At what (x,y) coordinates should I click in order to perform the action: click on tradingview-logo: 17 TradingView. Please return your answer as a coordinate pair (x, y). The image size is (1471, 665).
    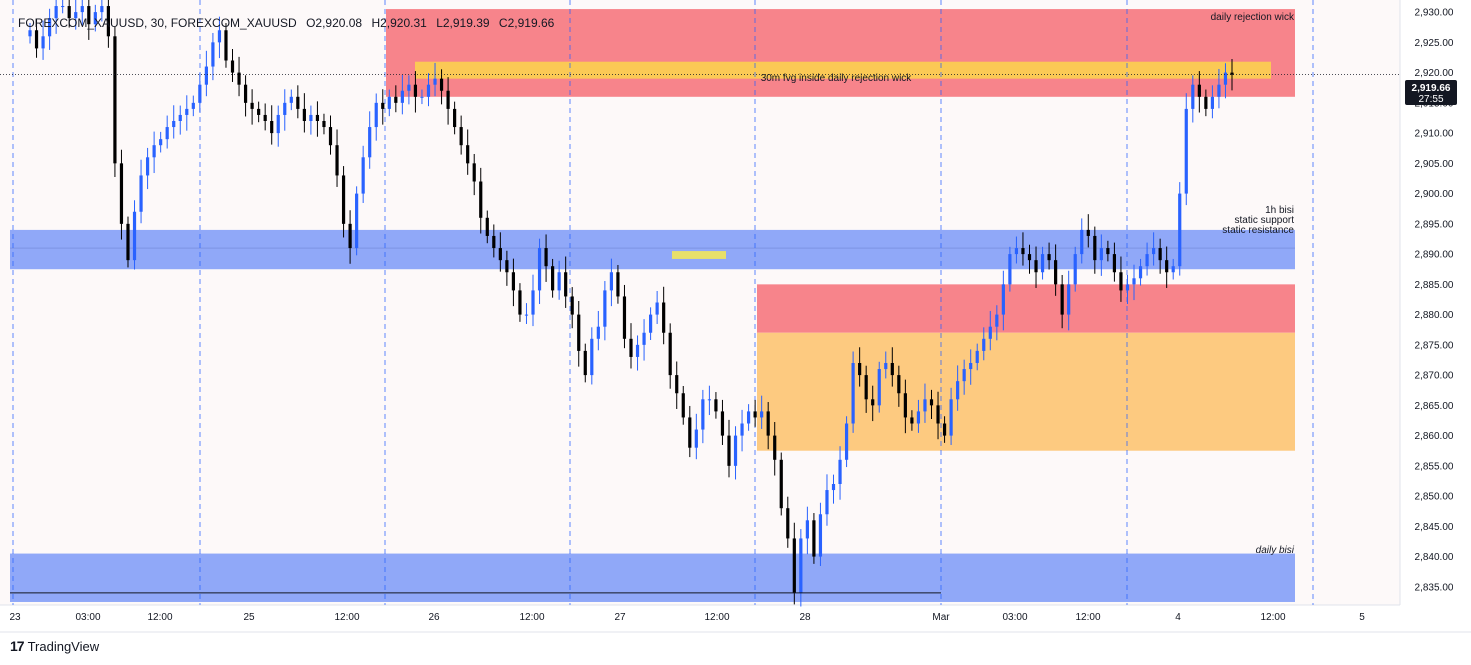
    Looking at the image, I should click on (54, 646).